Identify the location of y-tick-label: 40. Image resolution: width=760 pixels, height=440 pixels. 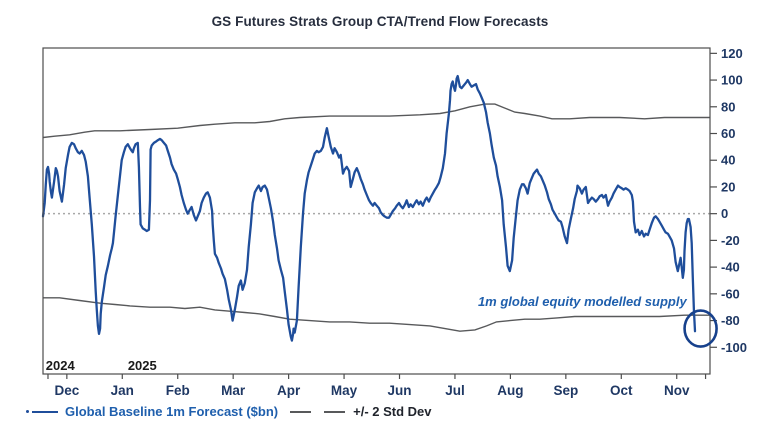
(728, 160).